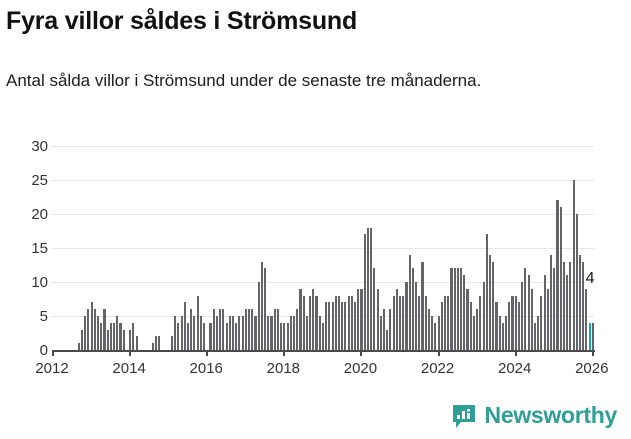 The height and width of the screenshot is (439, 631). What do you see at coordinates (589, 336) in the screenshot?
I see `bar-highlighted` at bounding box center [589, 336].